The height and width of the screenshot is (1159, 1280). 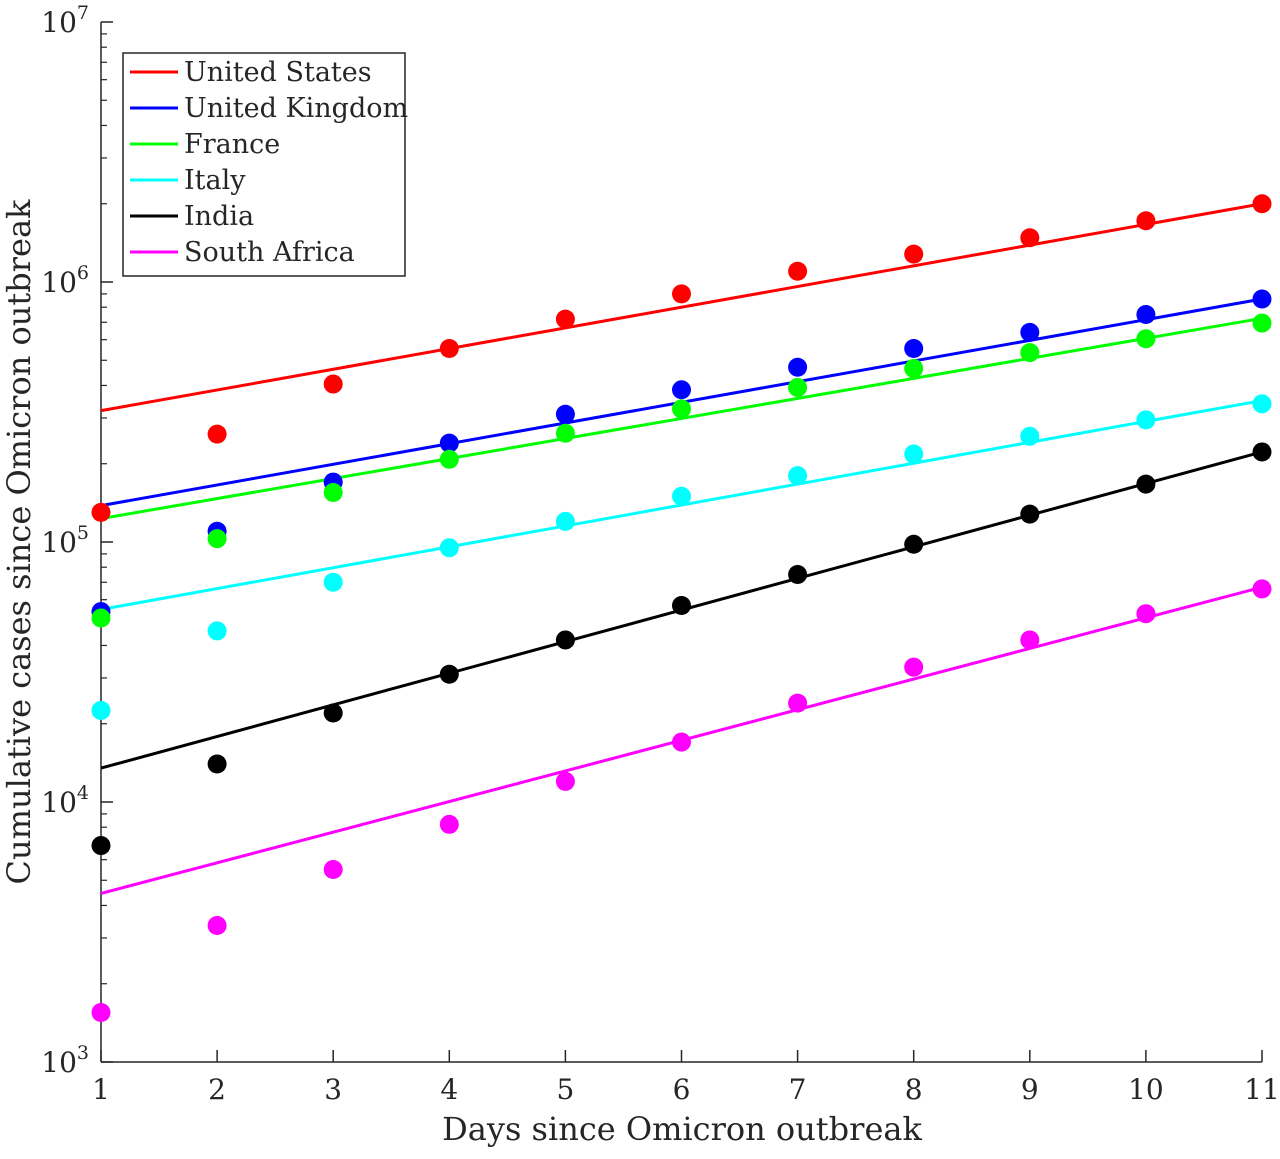 What do you see at coordinates (1030, 1089) in the screenshot?
I see `x-tick-label: 9` at bounding box center [1030, 1089].